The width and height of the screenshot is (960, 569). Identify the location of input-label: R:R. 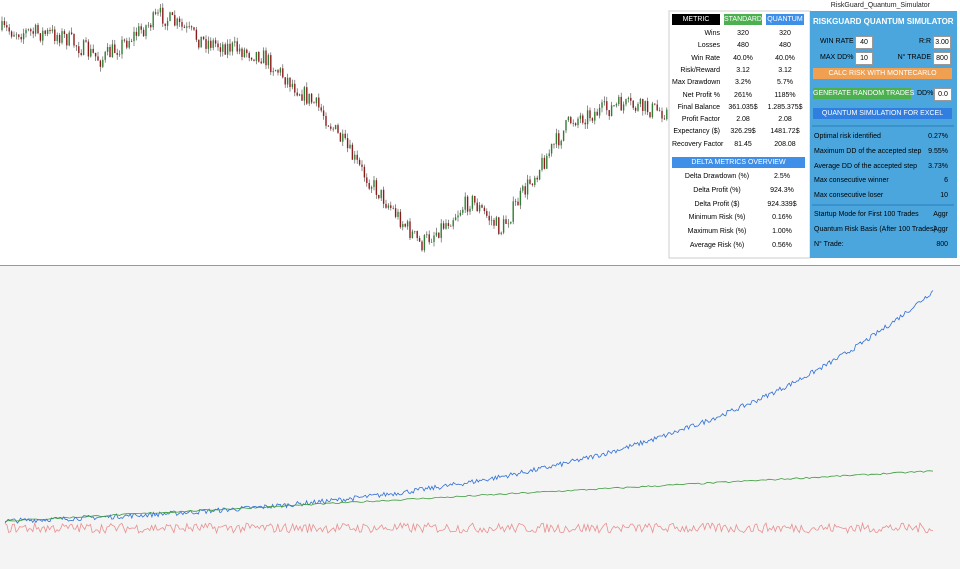
(924, 41).